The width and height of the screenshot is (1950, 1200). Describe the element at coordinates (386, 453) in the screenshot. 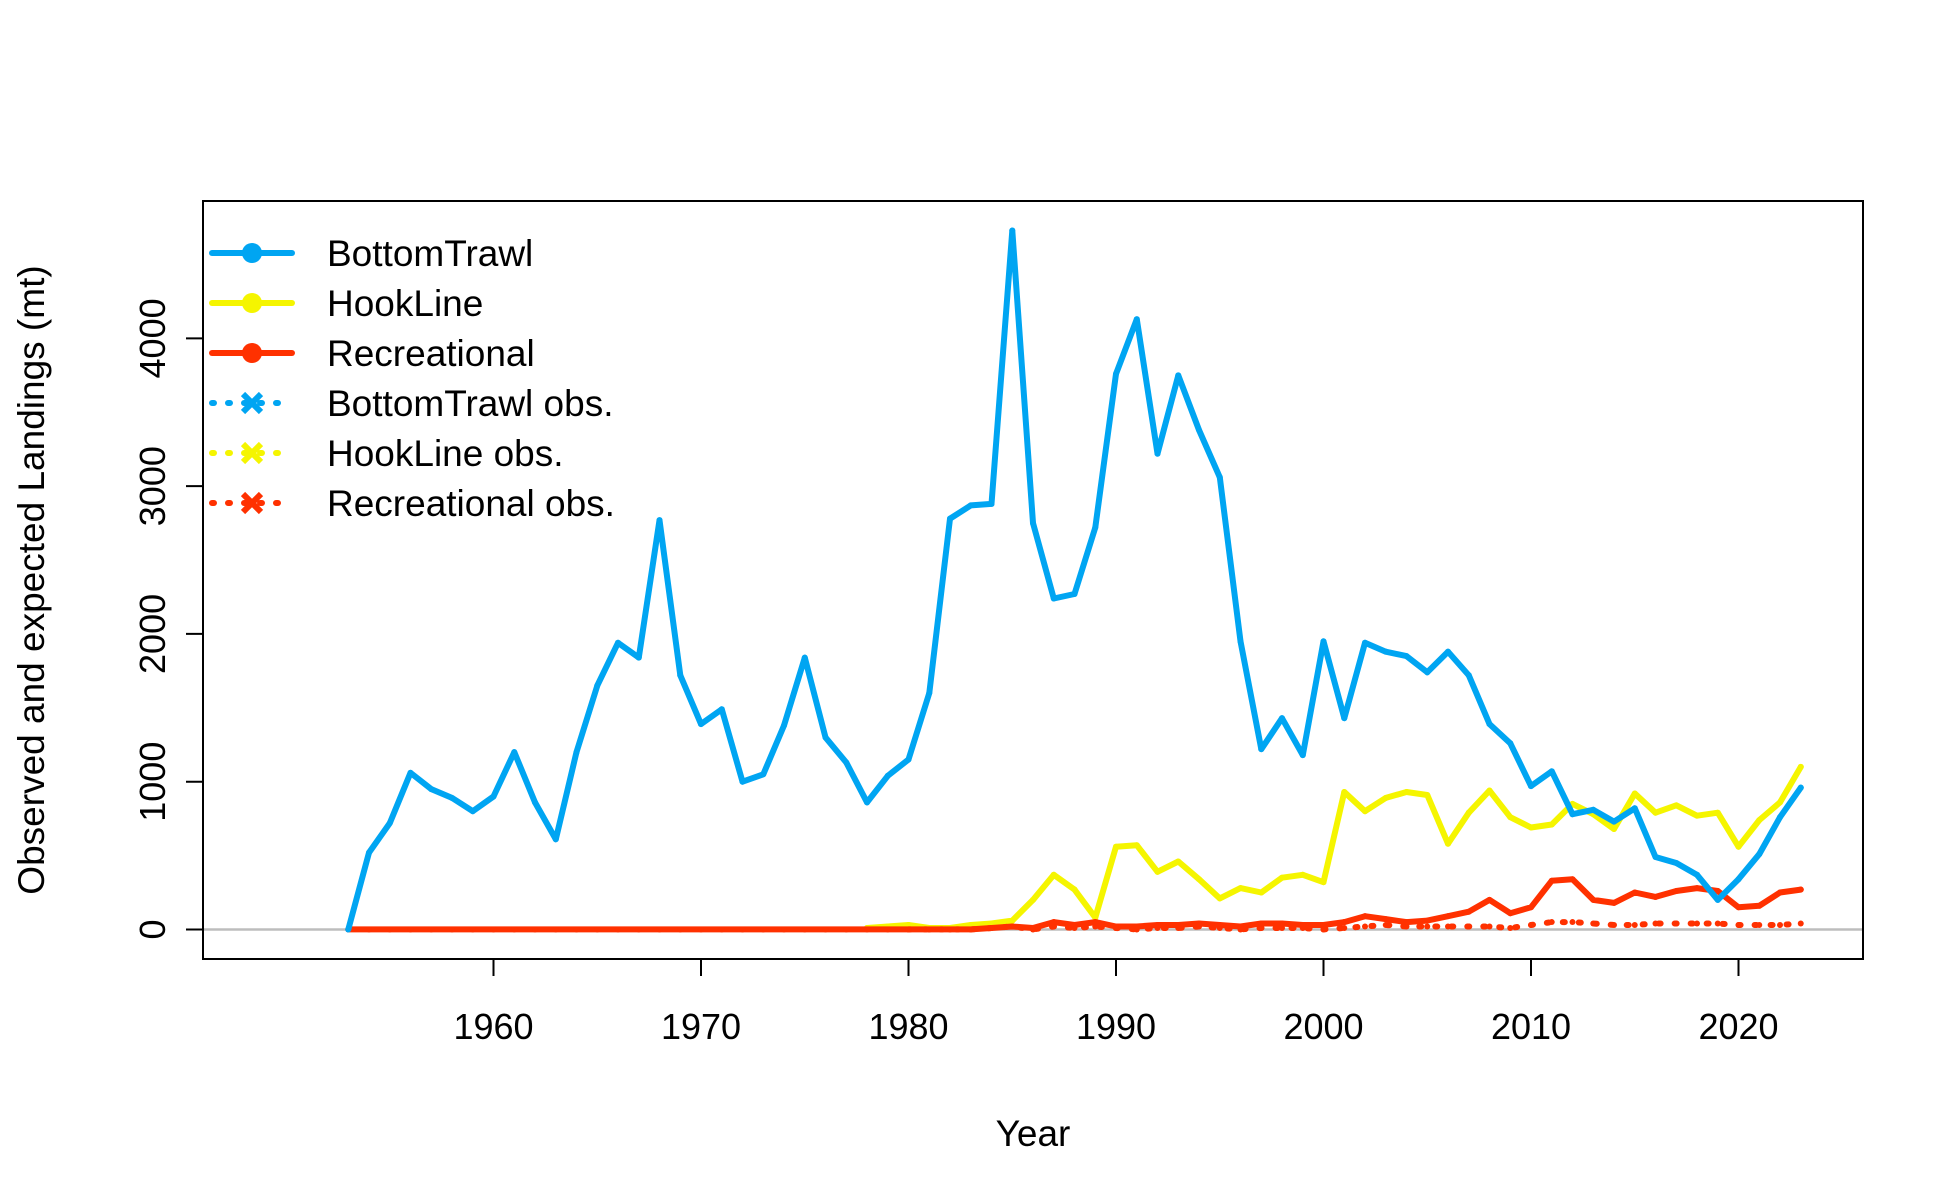

I see `legend-item: HookLine obs.` at that location.